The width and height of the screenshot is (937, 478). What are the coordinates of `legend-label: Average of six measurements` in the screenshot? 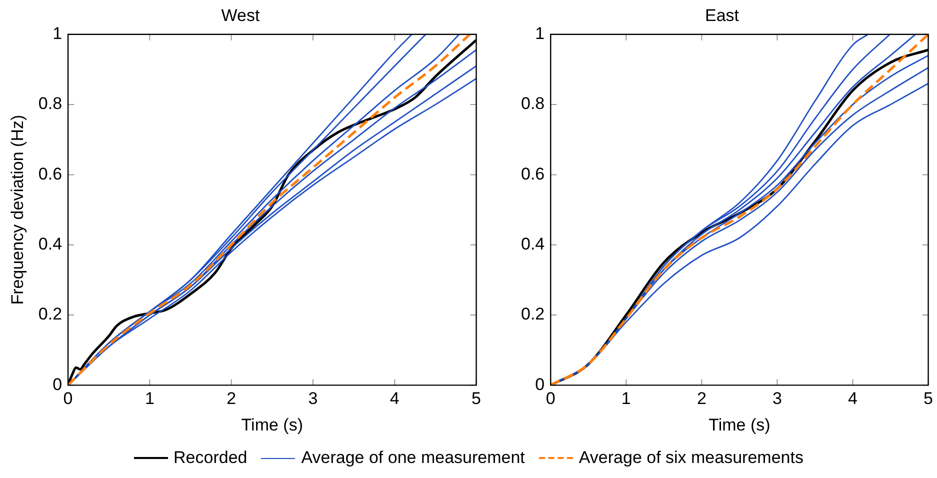 It's located at (691, 458).